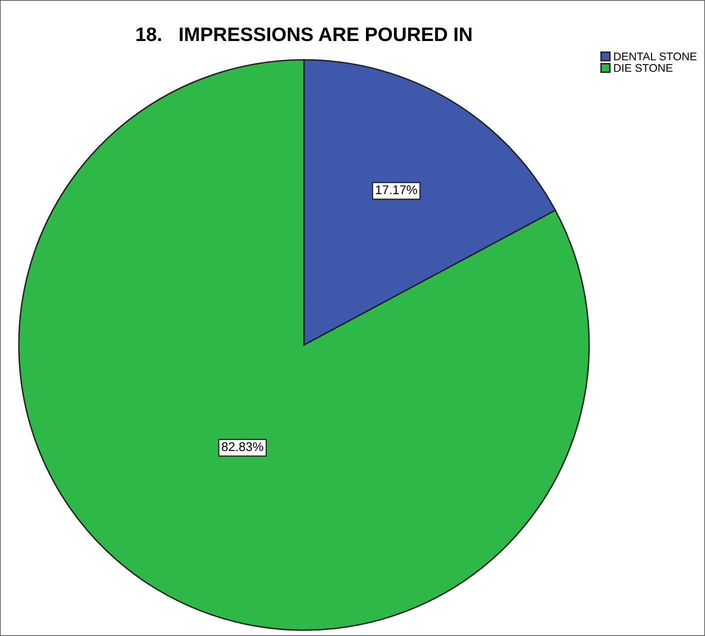 This screenshot has width=705, height=636. What do you see at coordinates (643, 68) in the screenshot?
I see `legend-label: DIE STONE` at bounding box center [643, 68].